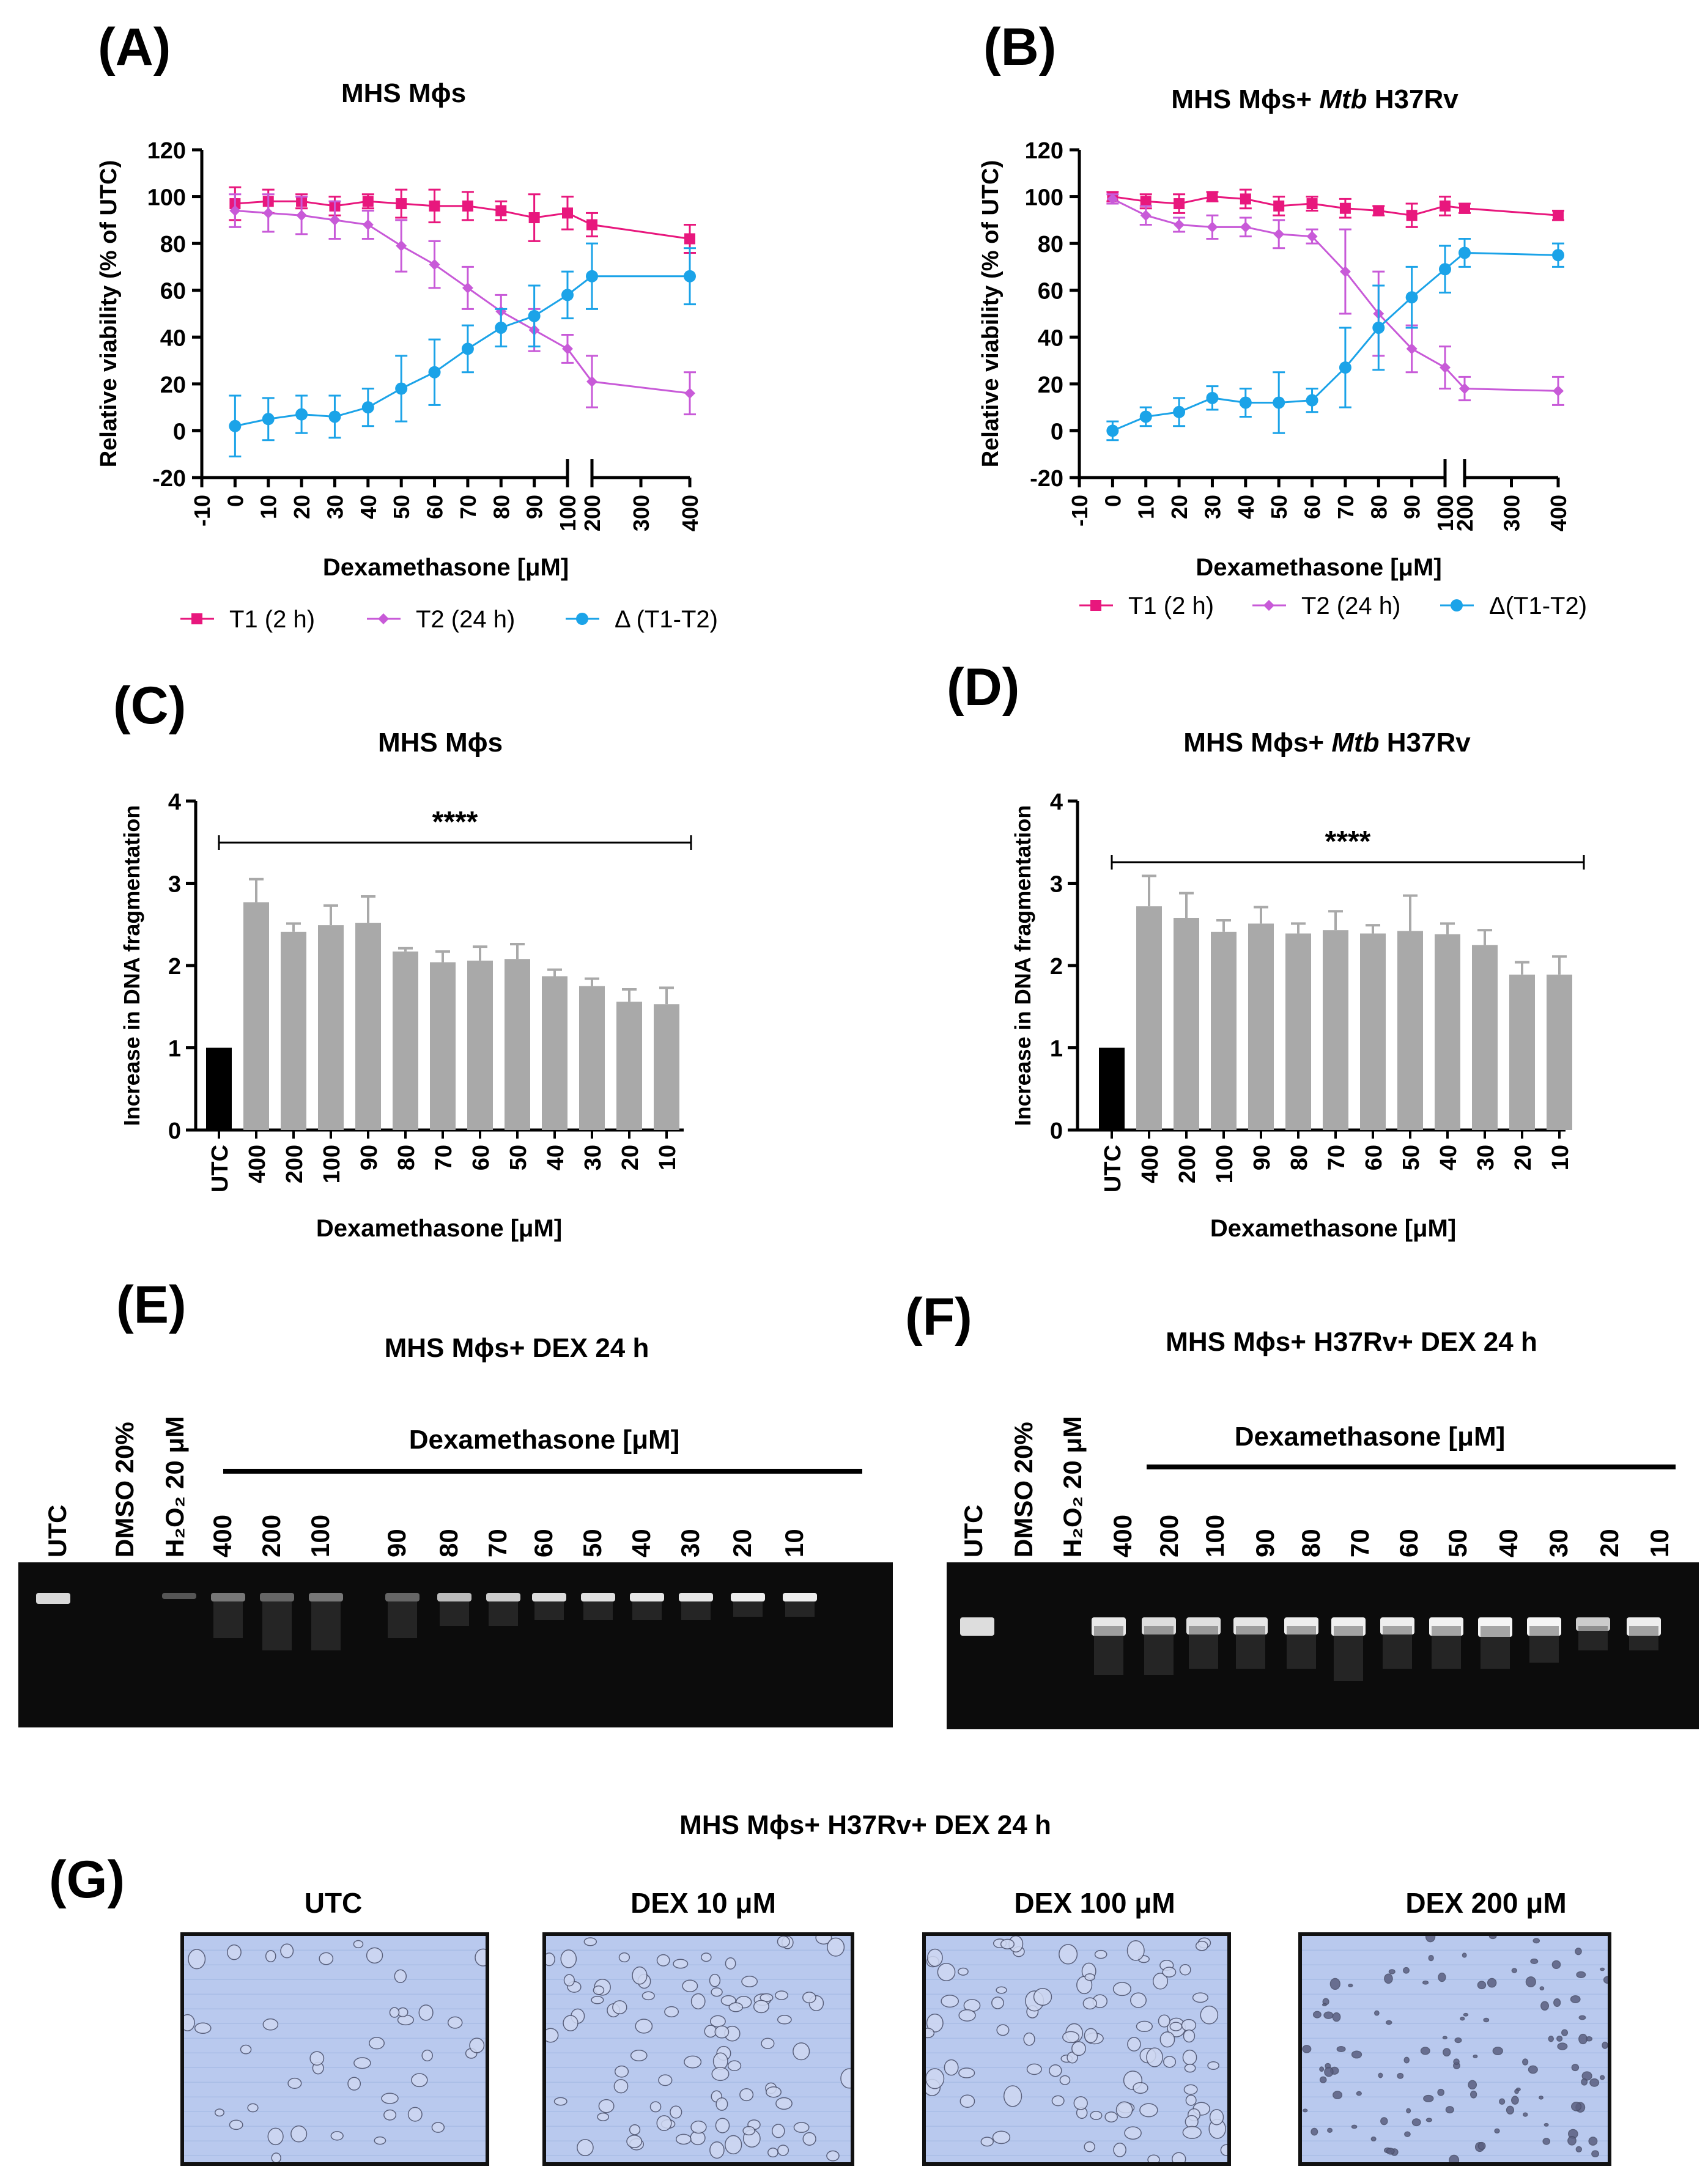 The height and width of the screenshot is (2183, 1708). Describe the element at coordinates (1378, 507) in the screenshot. I see `b-x-tick-label: 80` at that location.